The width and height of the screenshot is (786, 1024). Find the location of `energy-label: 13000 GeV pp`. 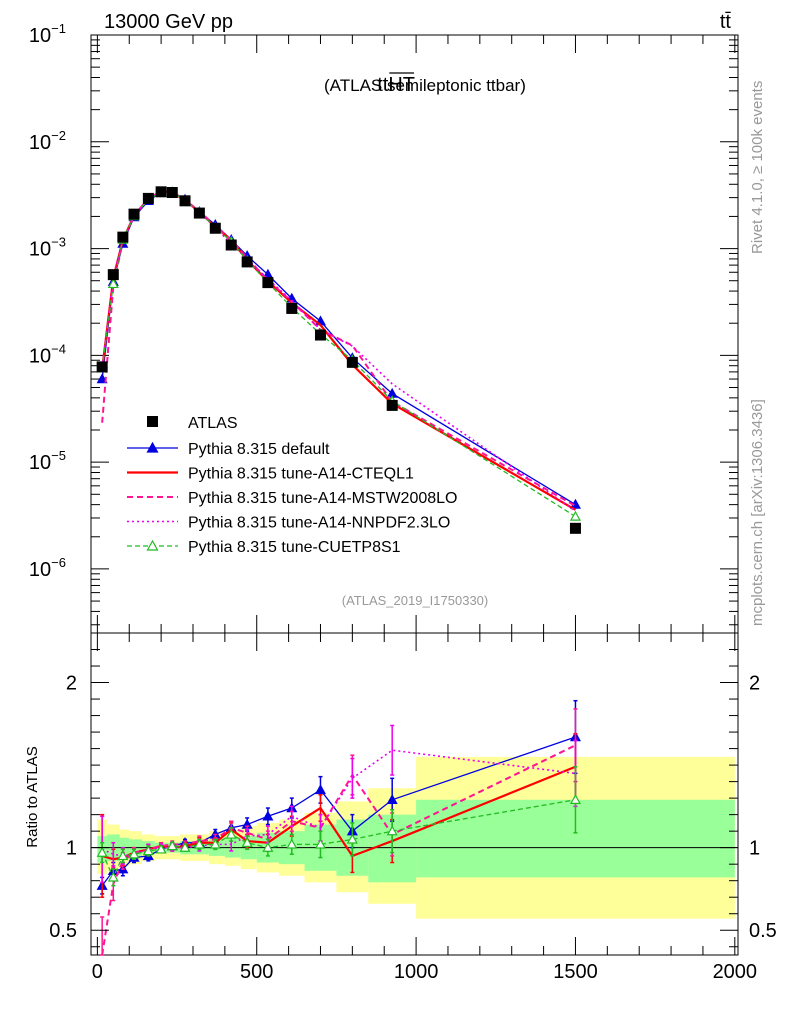

energy-label: 13000 GeV pp is located at coordinates (168, 22).